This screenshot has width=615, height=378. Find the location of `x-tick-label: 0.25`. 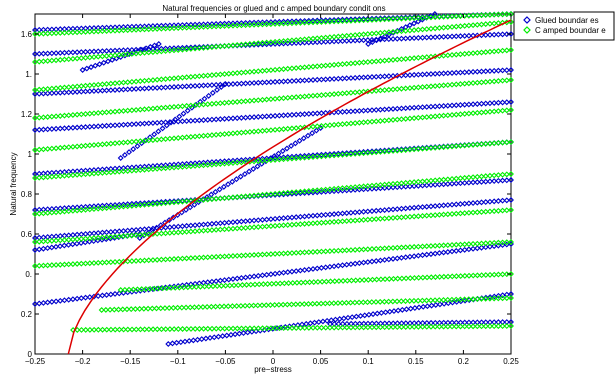

x-tick-label: 0.25 is located at coordinates (511, 361).